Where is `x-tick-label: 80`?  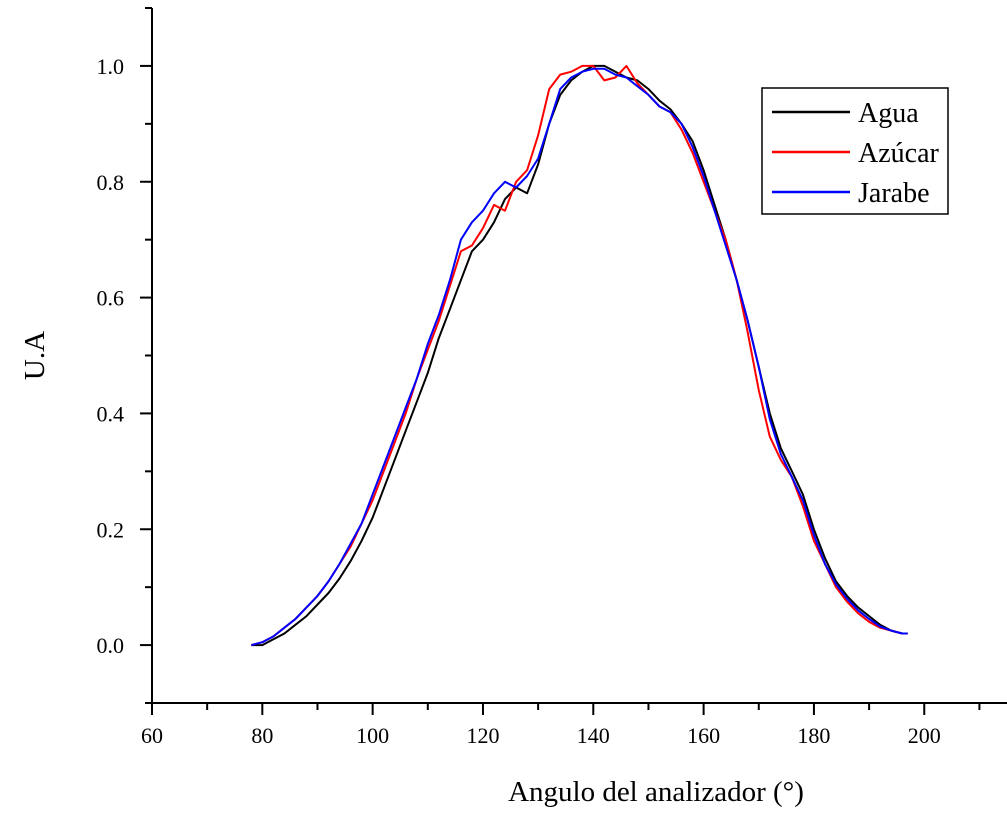 x-tick-label: 80 is located at coordinates (262, 735).